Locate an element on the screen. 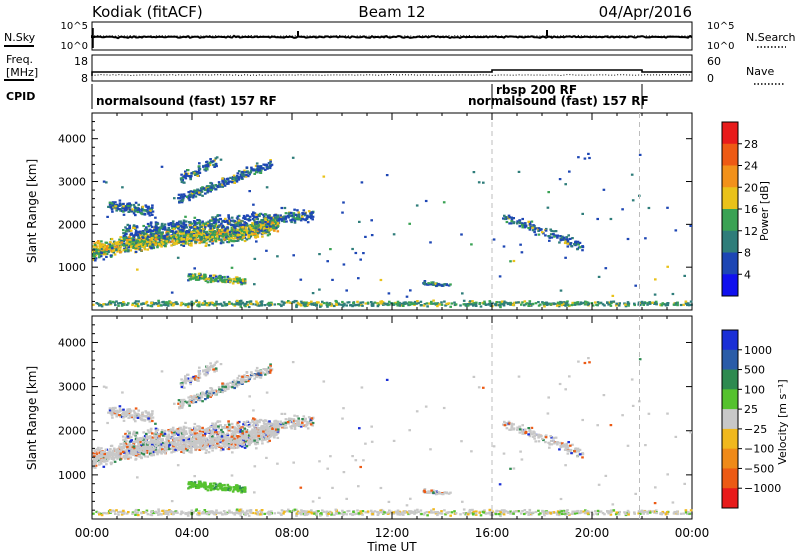 The image size is (800, 554). noise-left-label: N.Sky is located at coordinates (20, 37).